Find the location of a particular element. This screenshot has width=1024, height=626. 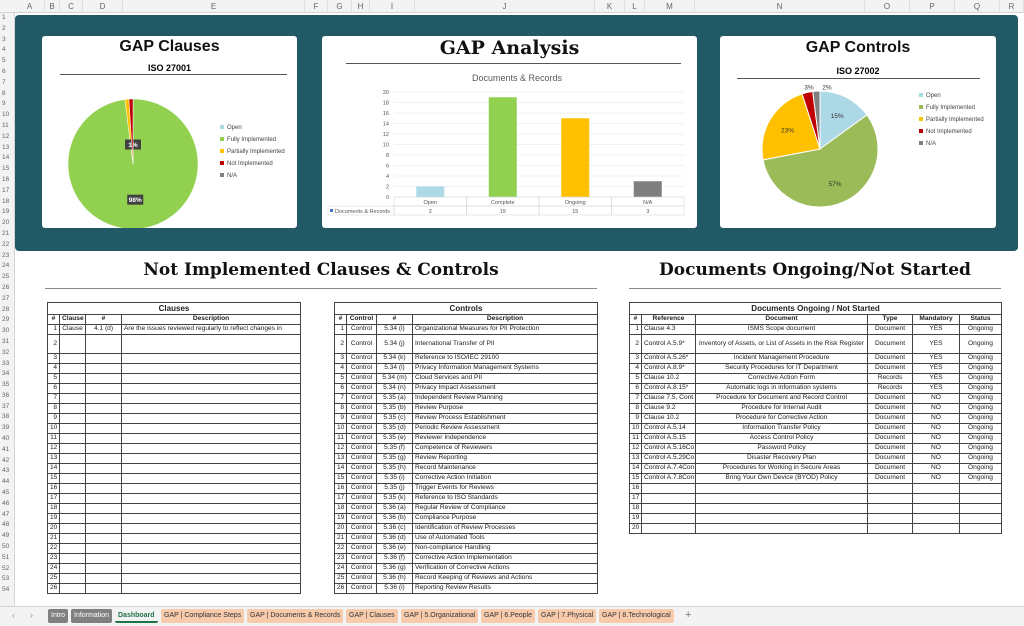

row-header: 27 is located at coordinates (6, 298).